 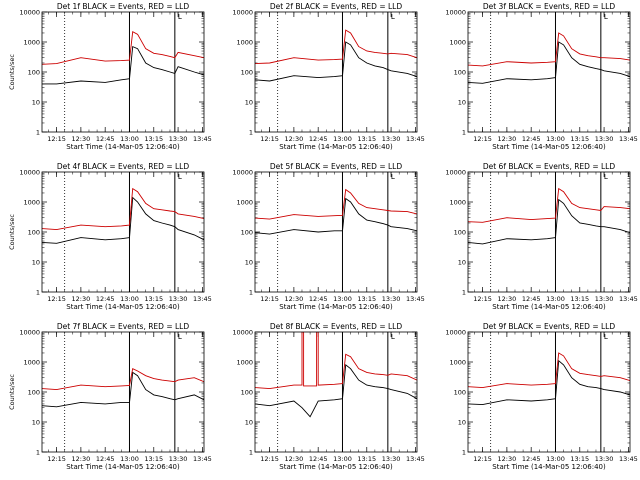 I want to click on y-axis-label: Counts/sec, so click(x=12, y=72).